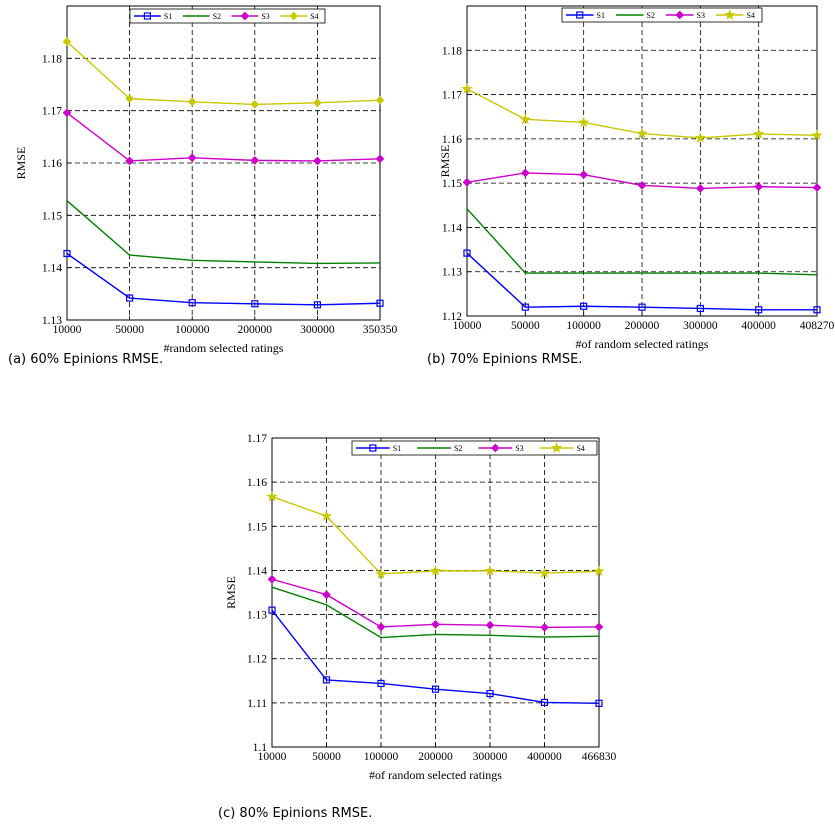 This screenshot has height=825, width=835. I want to click on series-line-s3, so click(223, 137).